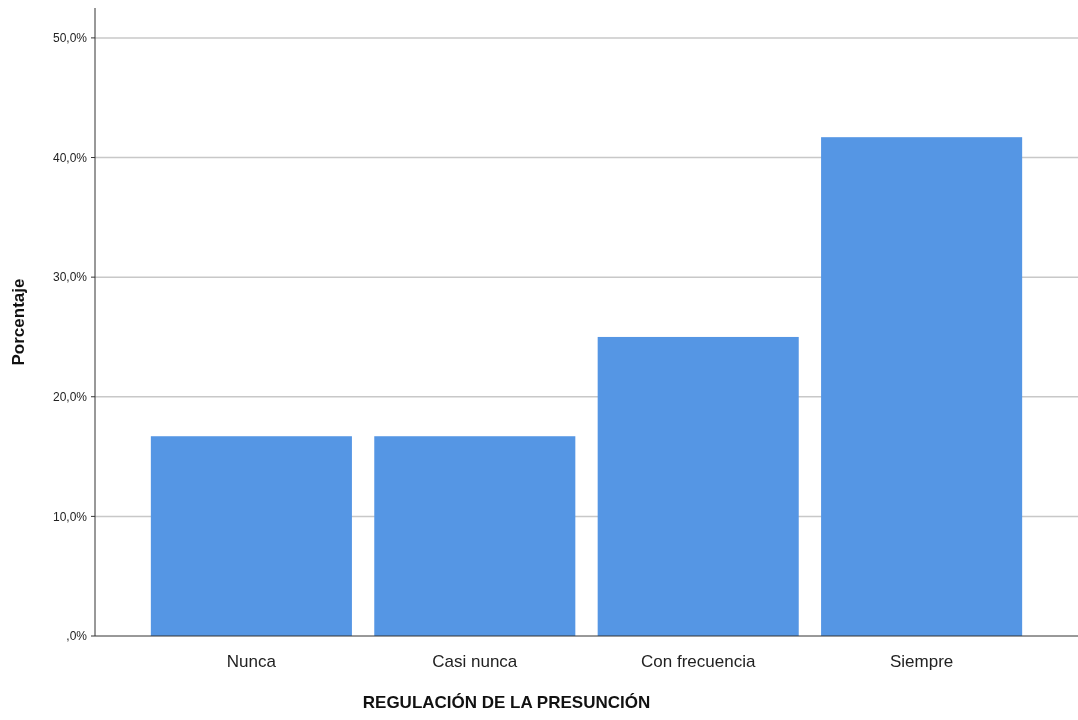  What do you see at coordinates (70, 516) in the screenshot?
I see `y-tick-label: 10,0%` at bounding box center [70, 516].